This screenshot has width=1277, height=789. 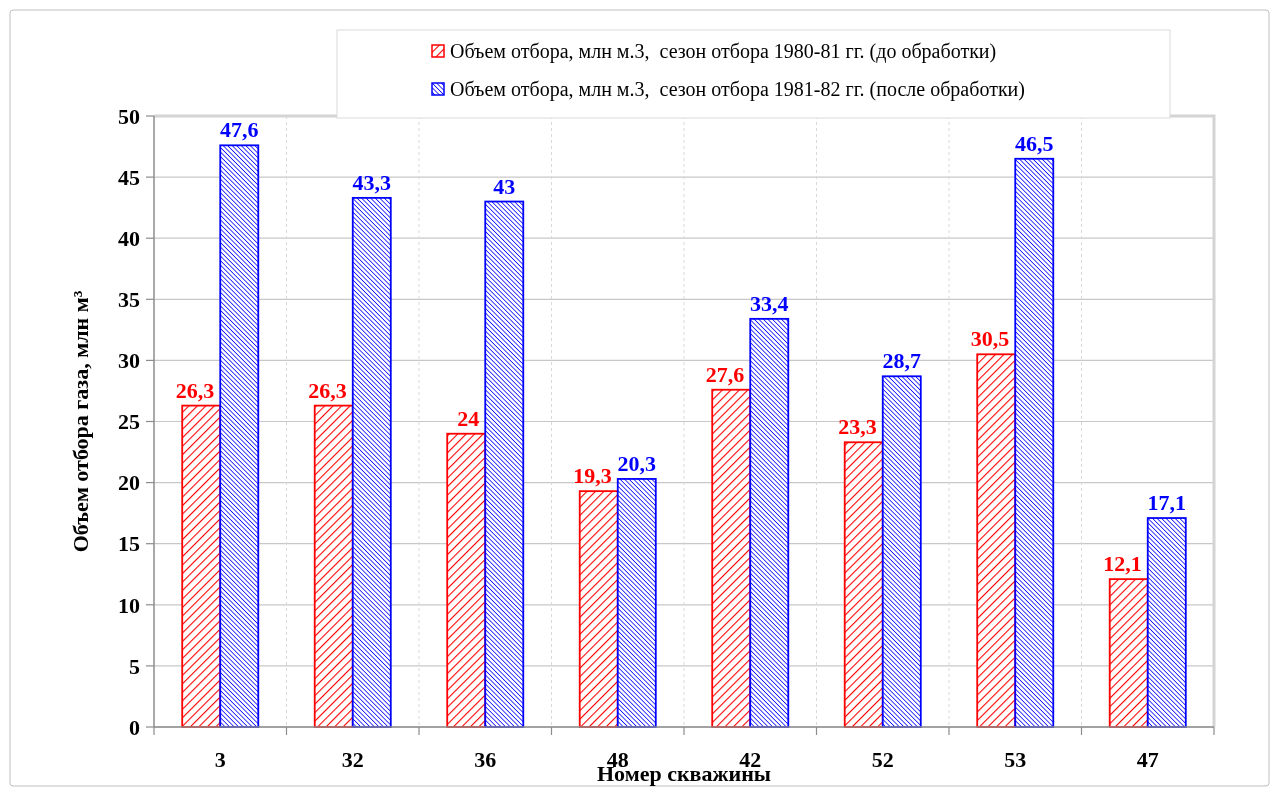 I want to click on x-tick-label: 52, so click(x=882, y=759).